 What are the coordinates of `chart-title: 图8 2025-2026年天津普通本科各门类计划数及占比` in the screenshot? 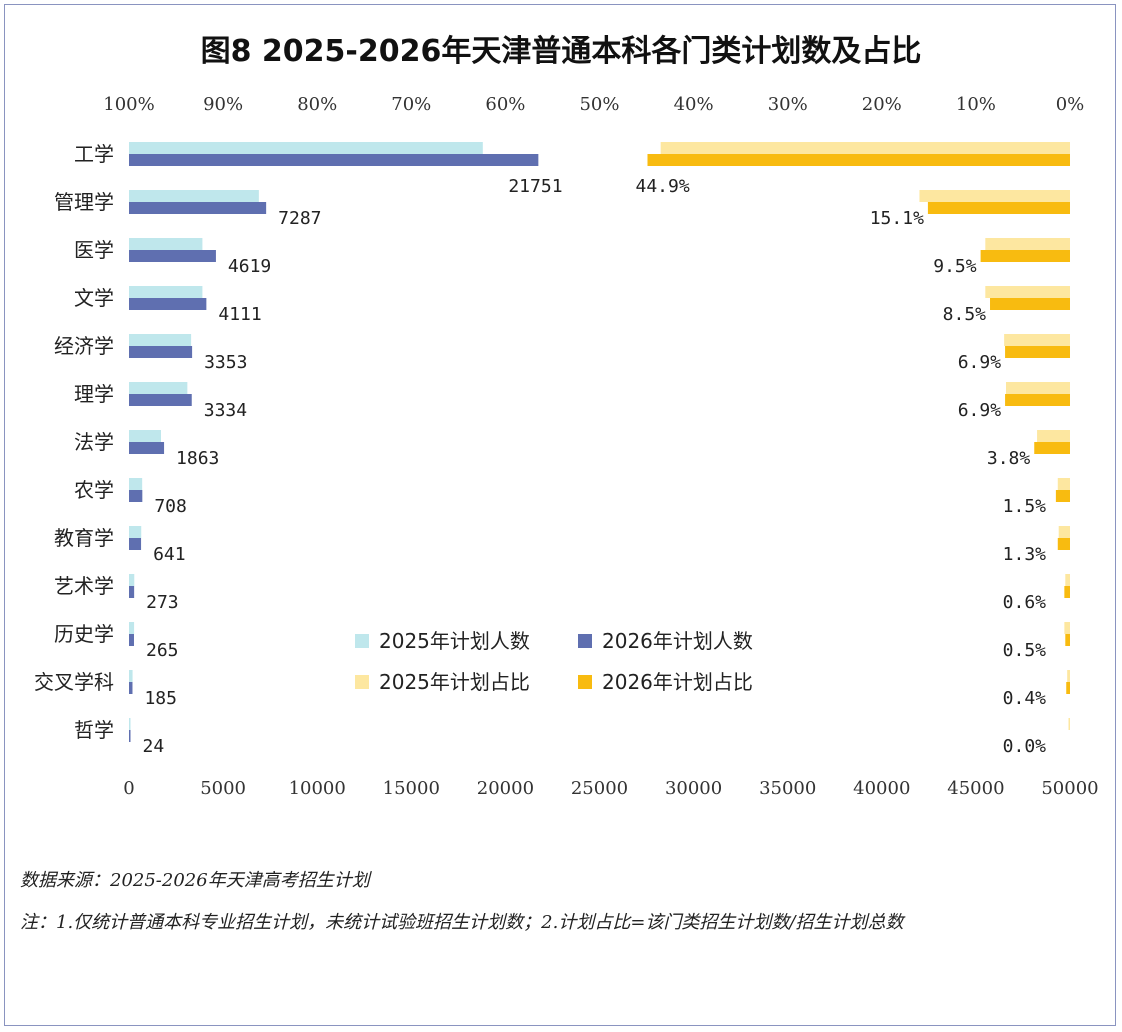 It's located at (561, 51).